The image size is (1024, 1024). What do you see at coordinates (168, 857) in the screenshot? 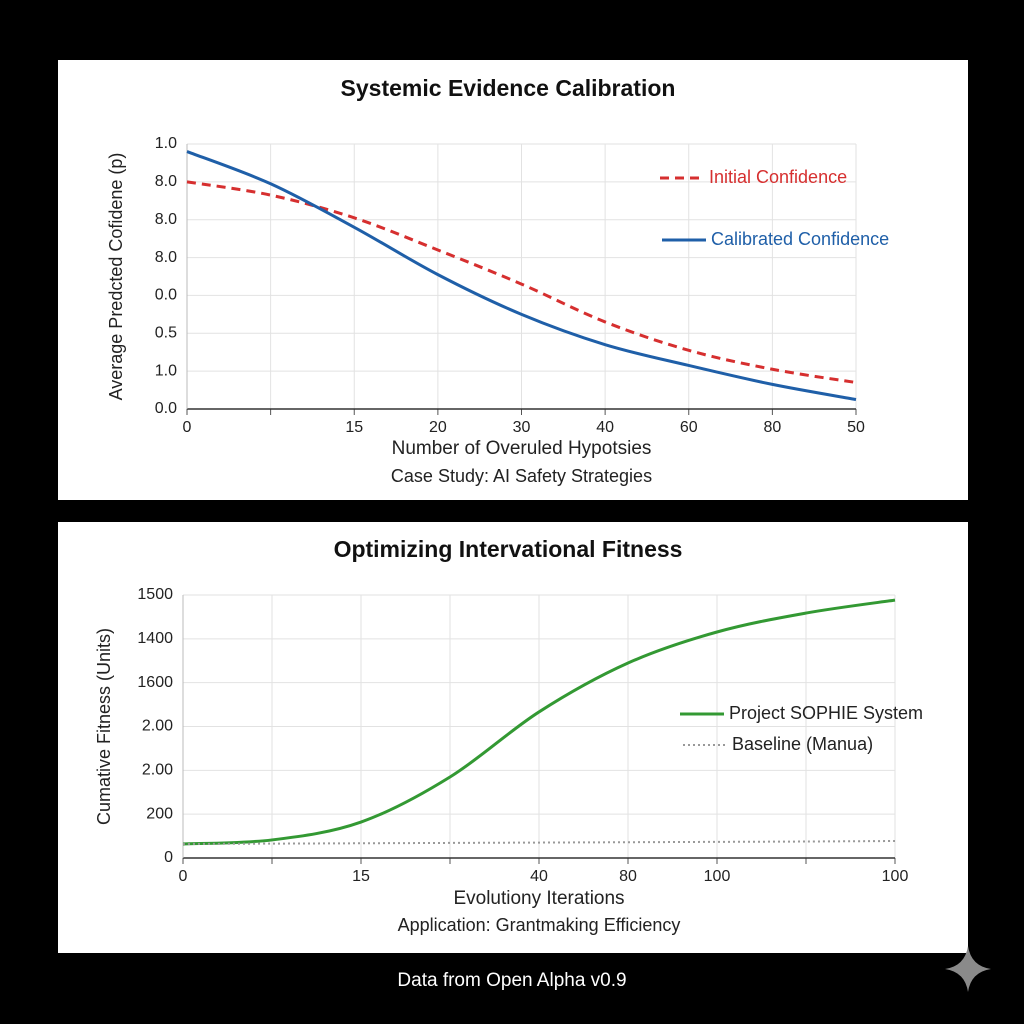
I see `y-tick-label: 0` at bounding box center [168, 857].